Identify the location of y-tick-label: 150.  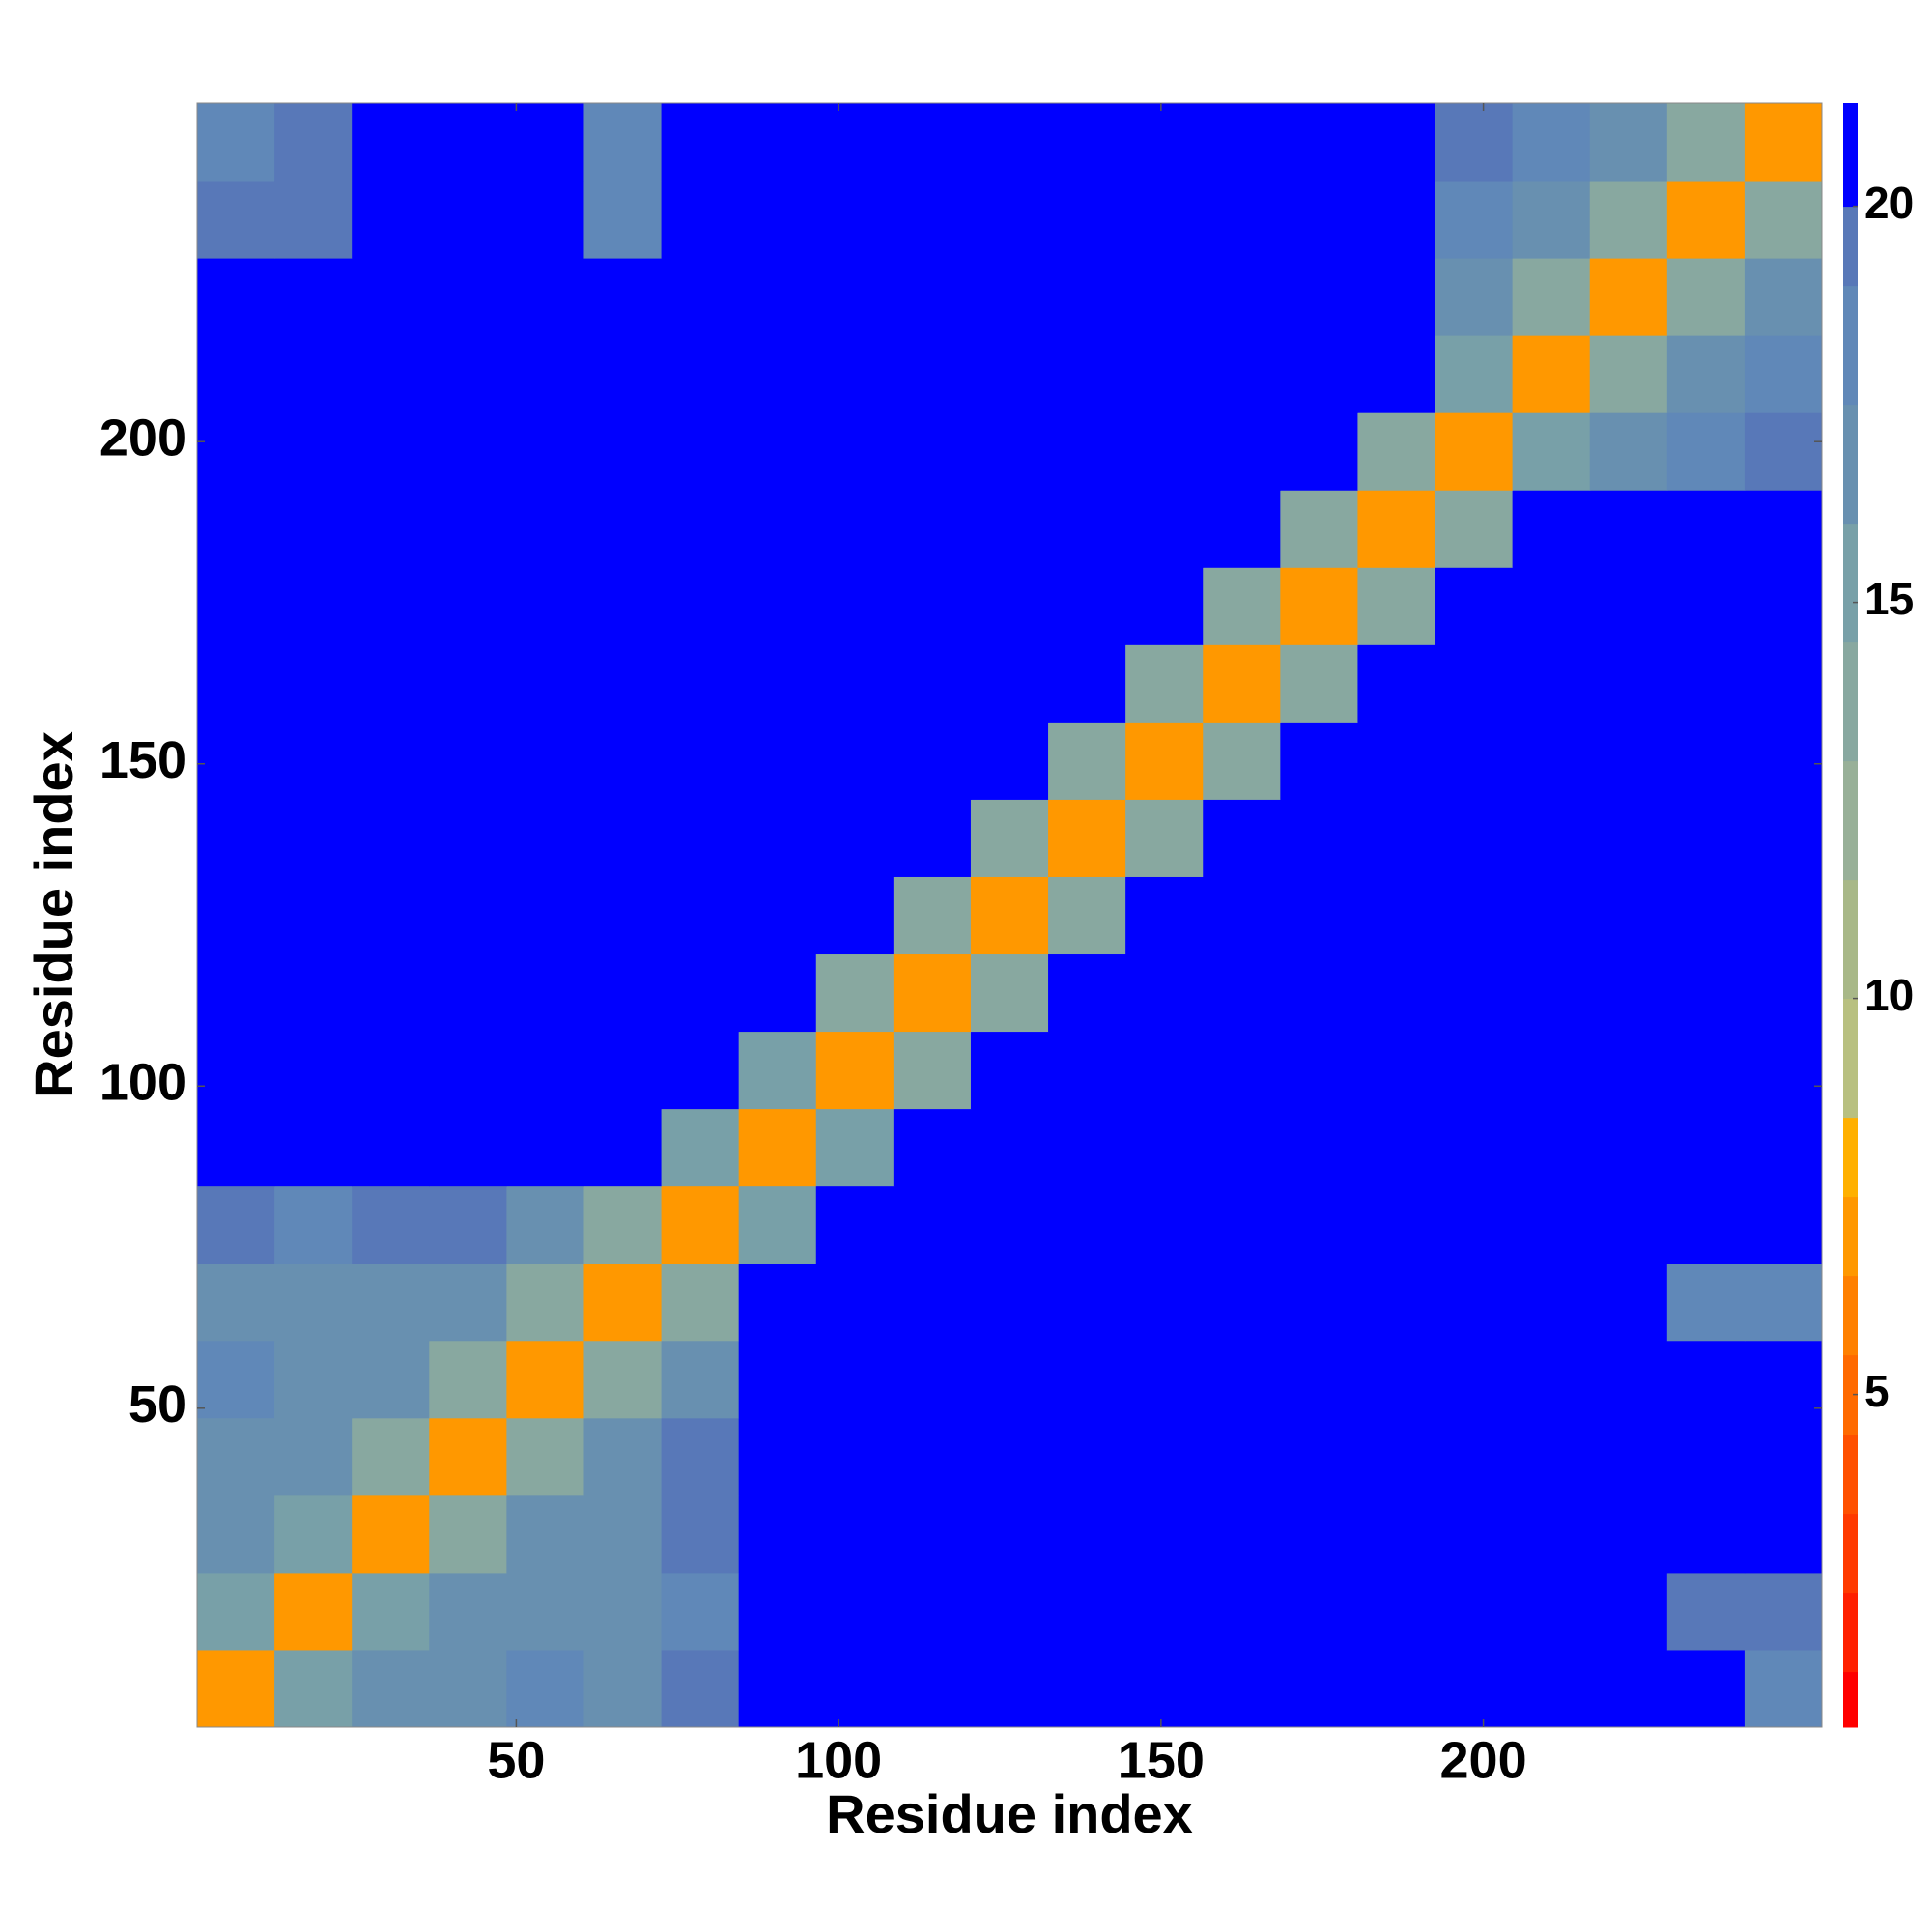
(142, 760).